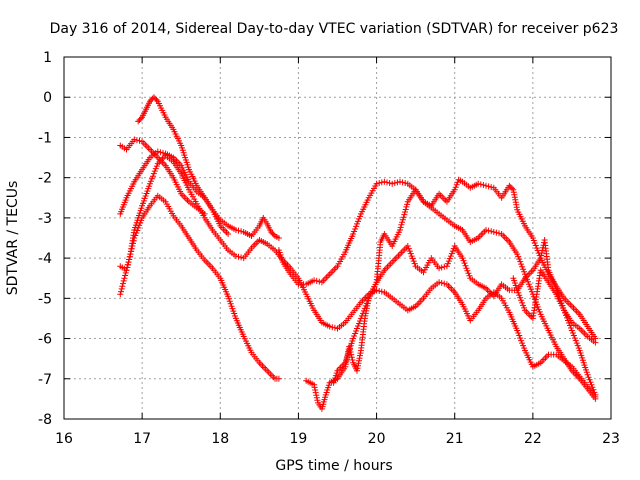 This screenshot has height=480, width=640. Describe the element at coordinates (455, 439) in the screenshot. I see `x-tick-label: 21` at that location.